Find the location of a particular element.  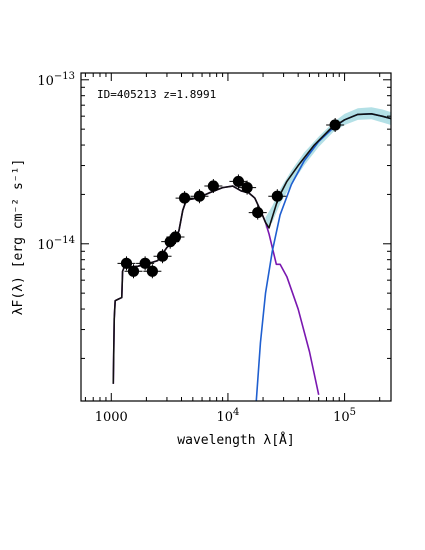

x-tick-exponent: 5 is located at coordinates (353, 412).